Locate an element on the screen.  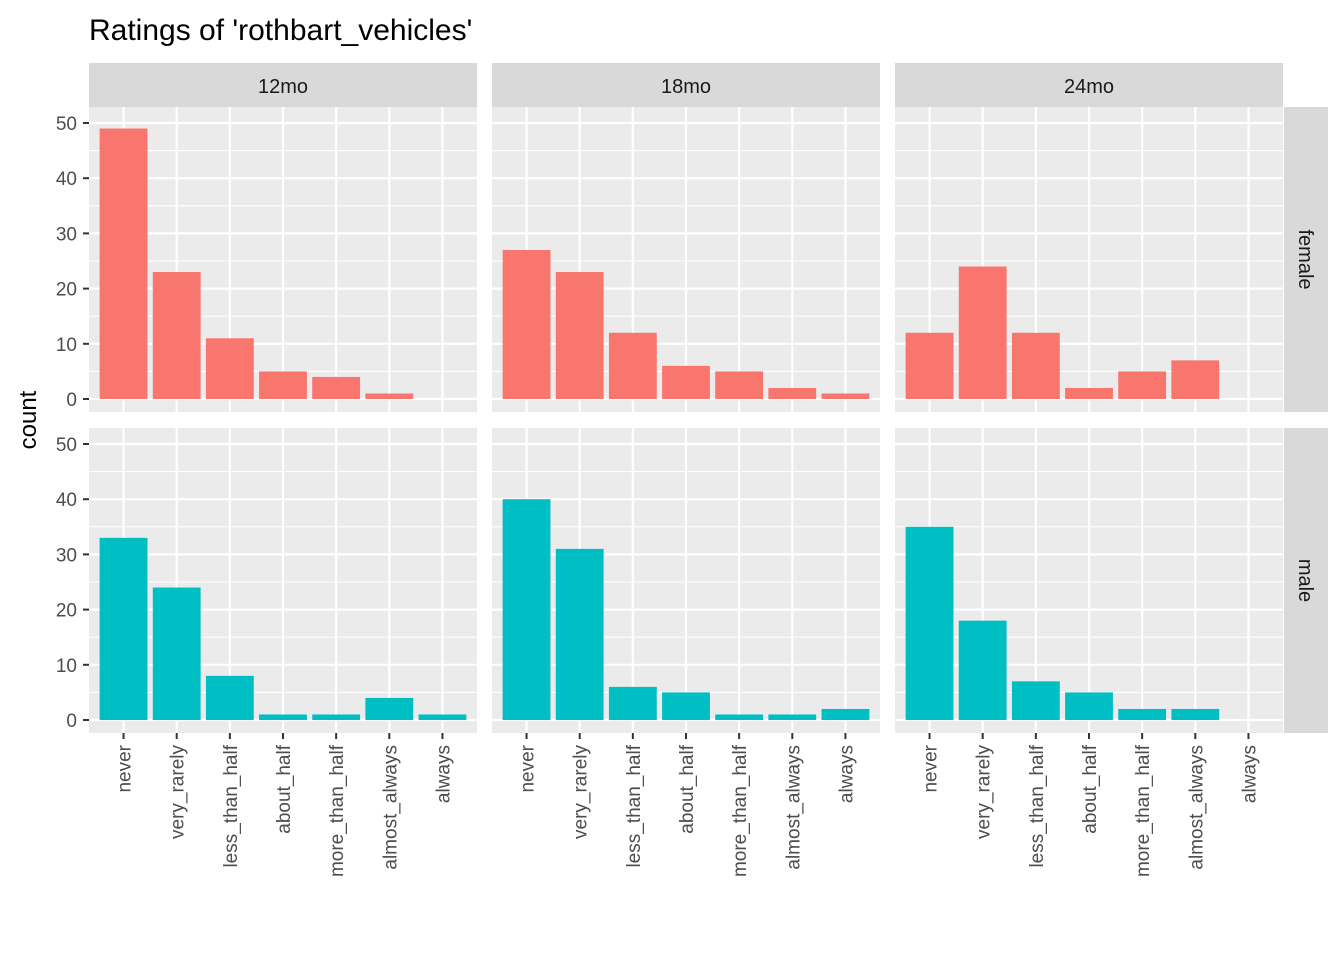
bar-12mo-female-very_rarely is located at coordinates (176, 335).